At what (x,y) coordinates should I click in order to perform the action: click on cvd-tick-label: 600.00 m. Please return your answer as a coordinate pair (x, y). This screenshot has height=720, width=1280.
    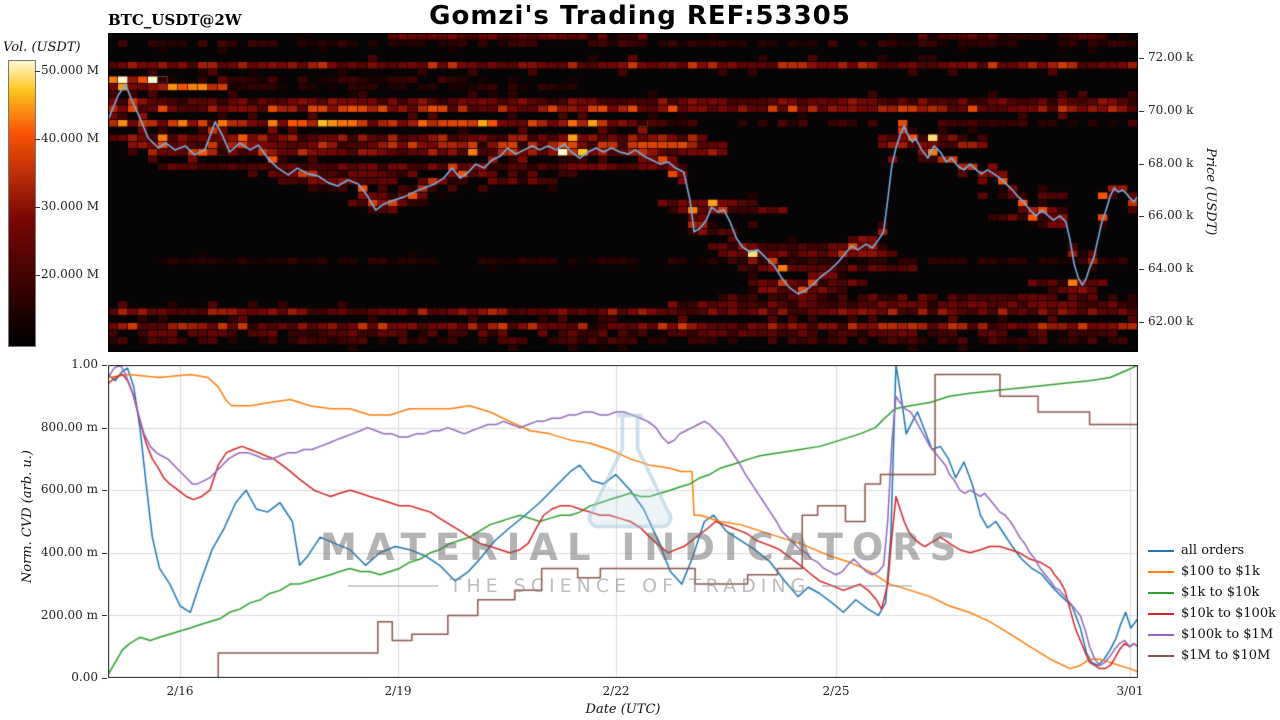
    Looking at the image, I should click on (69, 489).